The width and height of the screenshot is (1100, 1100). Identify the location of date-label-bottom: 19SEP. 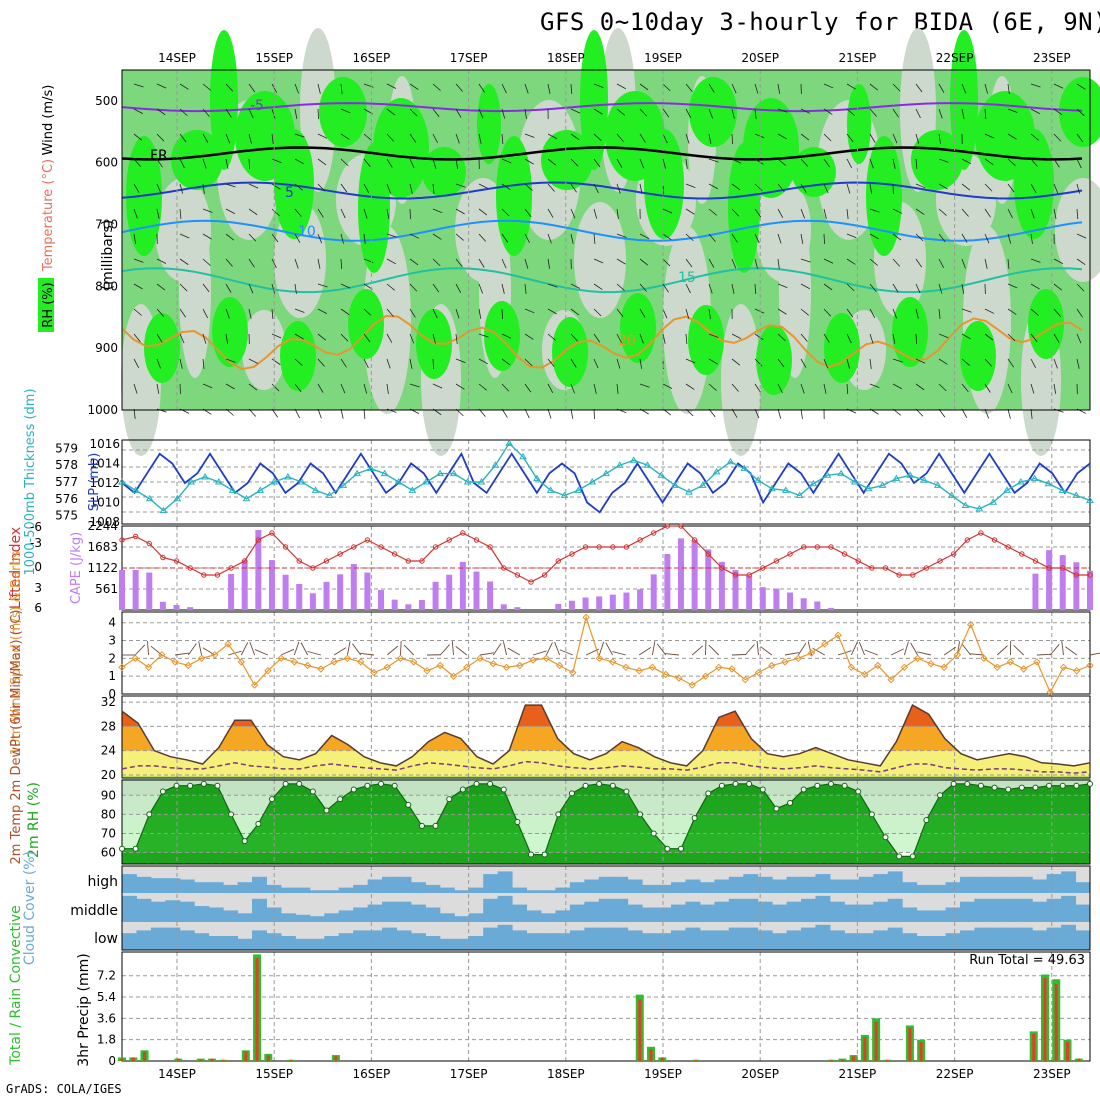
(663, 1074).